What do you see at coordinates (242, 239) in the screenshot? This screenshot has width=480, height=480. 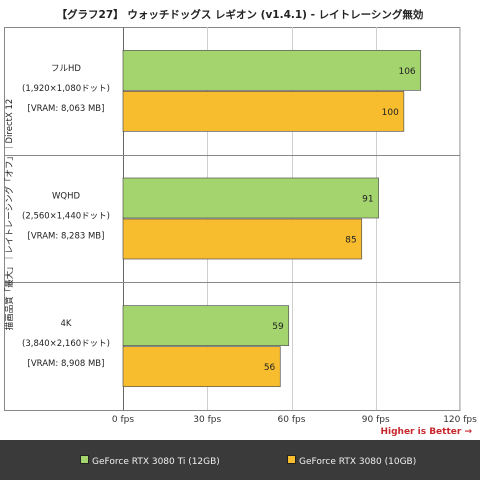 I see `bar-series1-cat1` at bounding box center [242, 239].